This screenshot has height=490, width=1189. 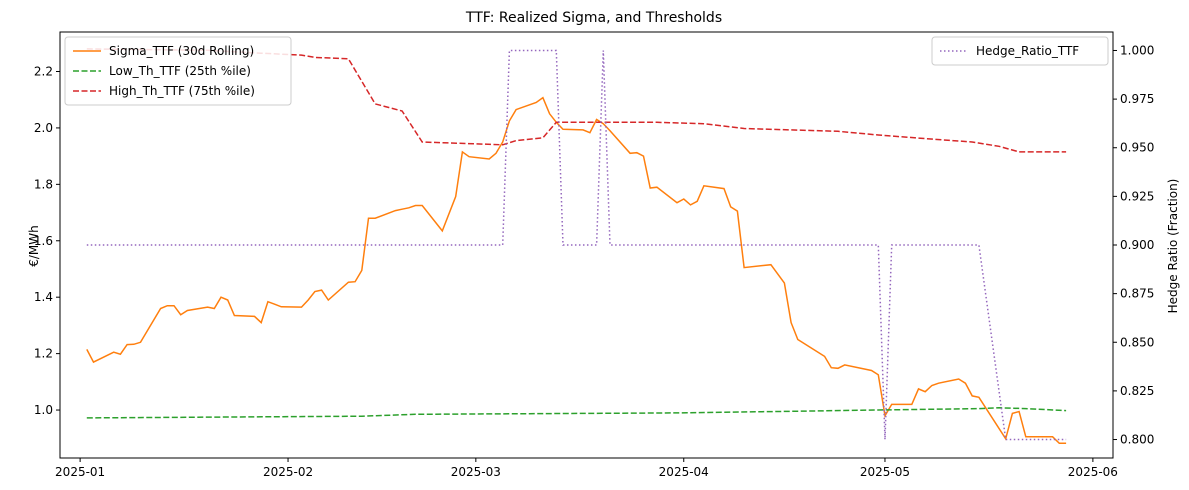 I want to click on legend-label: Sigma_TTF (30d Rolling), so click(x=181, y=51).